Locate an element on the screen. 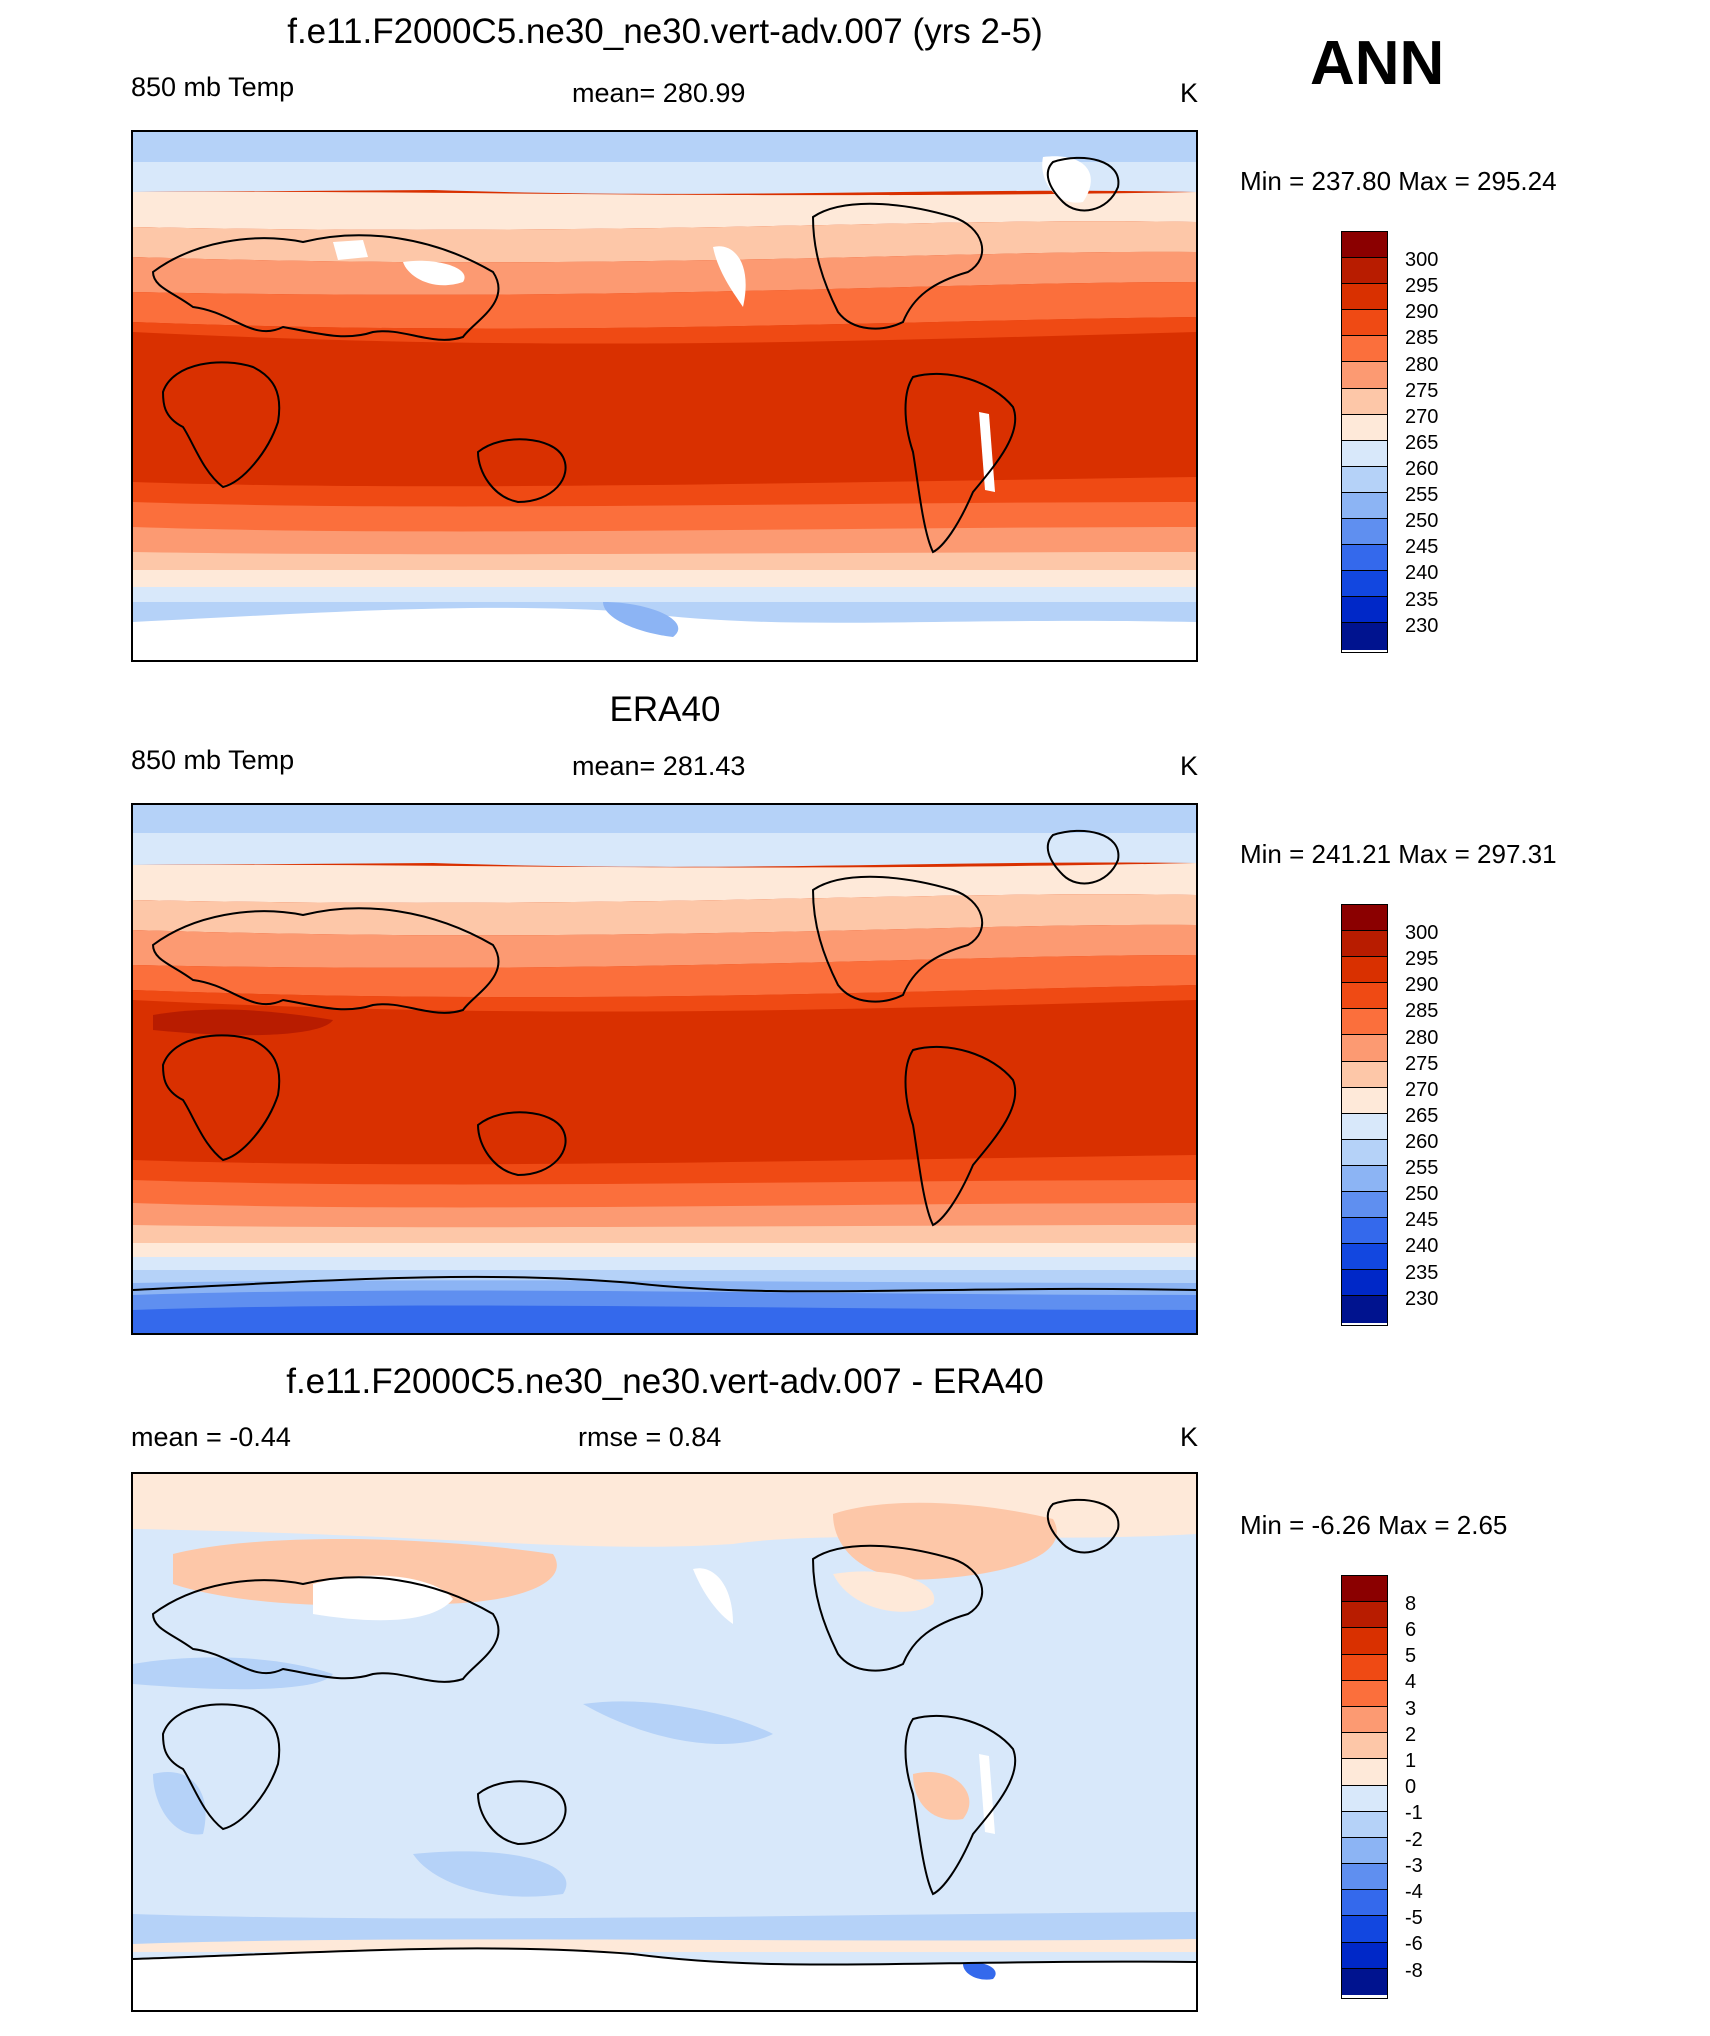 The height and width of the screenshot is (2036, 1710). panel2-colorbar-label: 295 is located at coordinates (1422, 959).